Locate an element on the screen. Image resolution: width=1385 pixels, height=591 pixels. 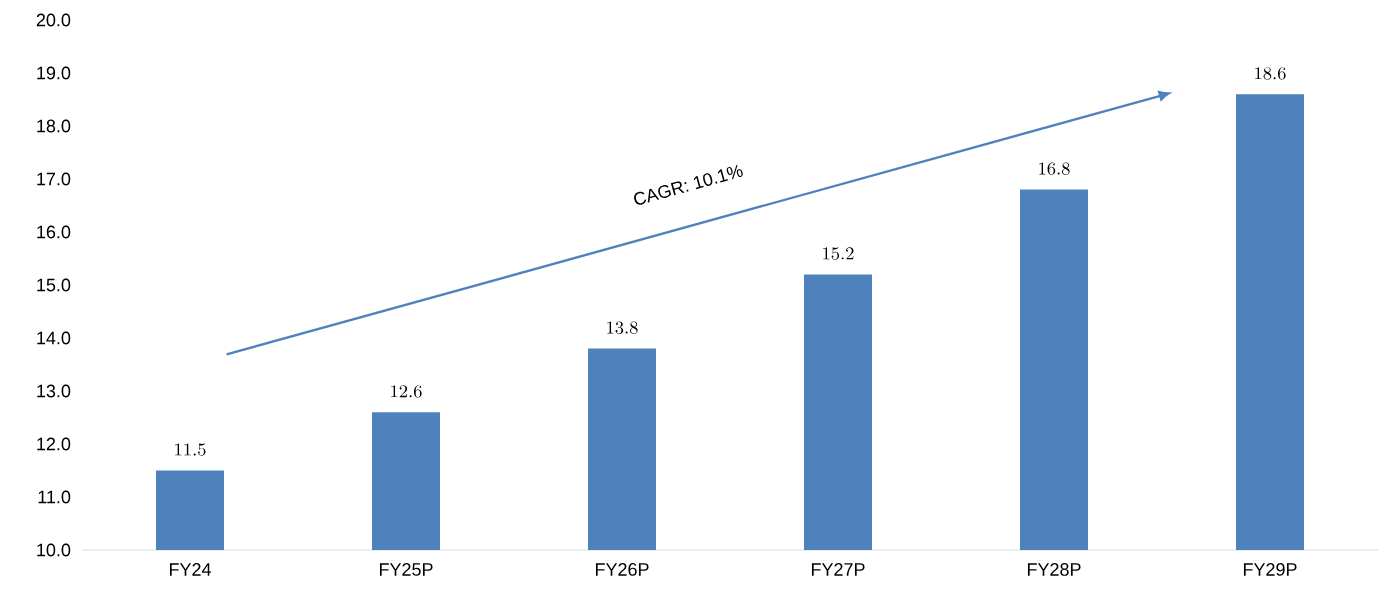
y-tick-label: 13.0 is located at coordinates (54, 391).